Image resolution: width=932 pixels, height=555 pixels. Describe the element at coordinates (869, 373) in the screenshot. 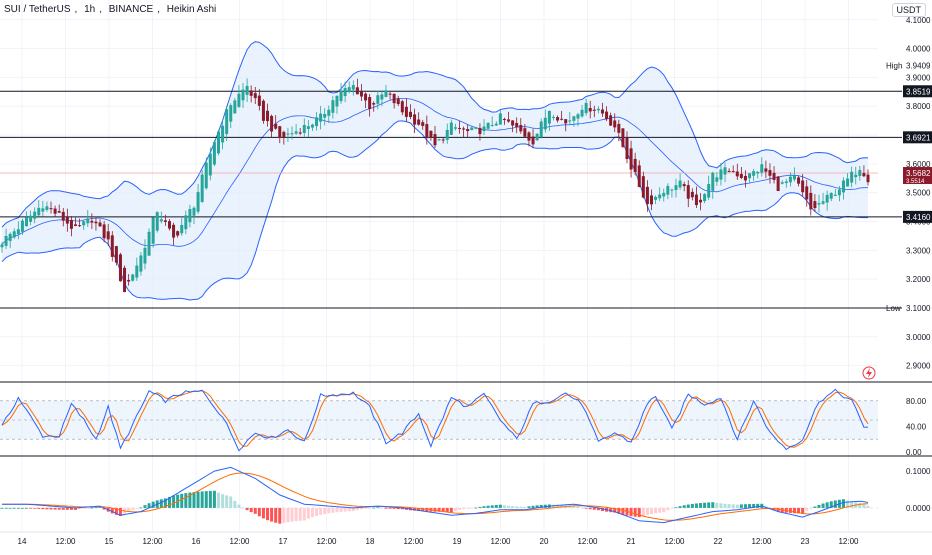

I see `lightning-icon` at that location.